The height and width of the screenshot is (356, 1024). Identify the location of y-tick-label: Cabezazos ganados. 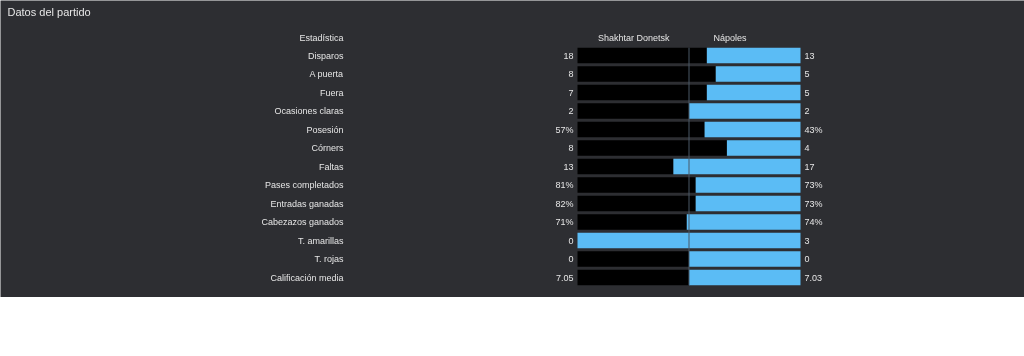
(302, 222).